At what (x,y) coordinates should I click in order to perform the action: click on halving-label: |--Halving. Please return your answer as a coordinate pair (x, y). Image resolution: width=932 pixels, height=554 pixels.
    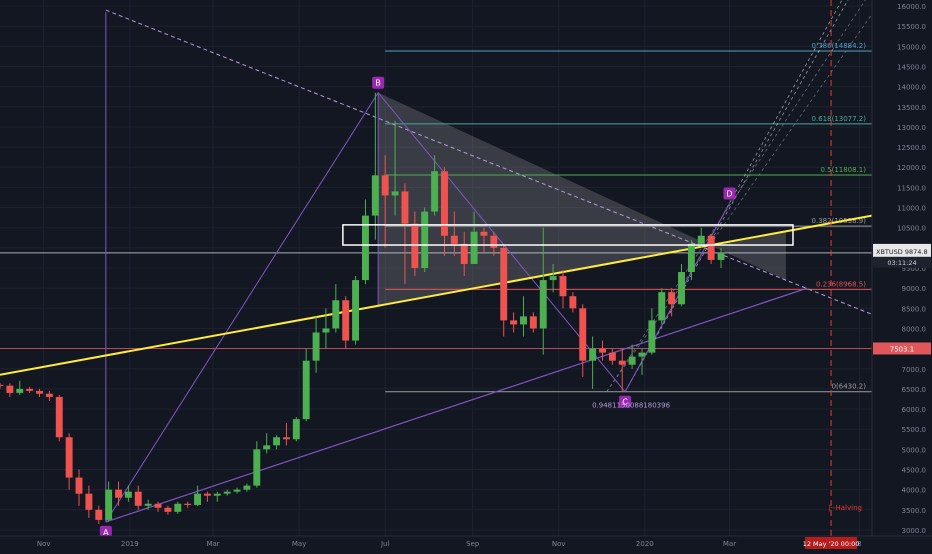
    Looking at the image, I should click on (845, 508).